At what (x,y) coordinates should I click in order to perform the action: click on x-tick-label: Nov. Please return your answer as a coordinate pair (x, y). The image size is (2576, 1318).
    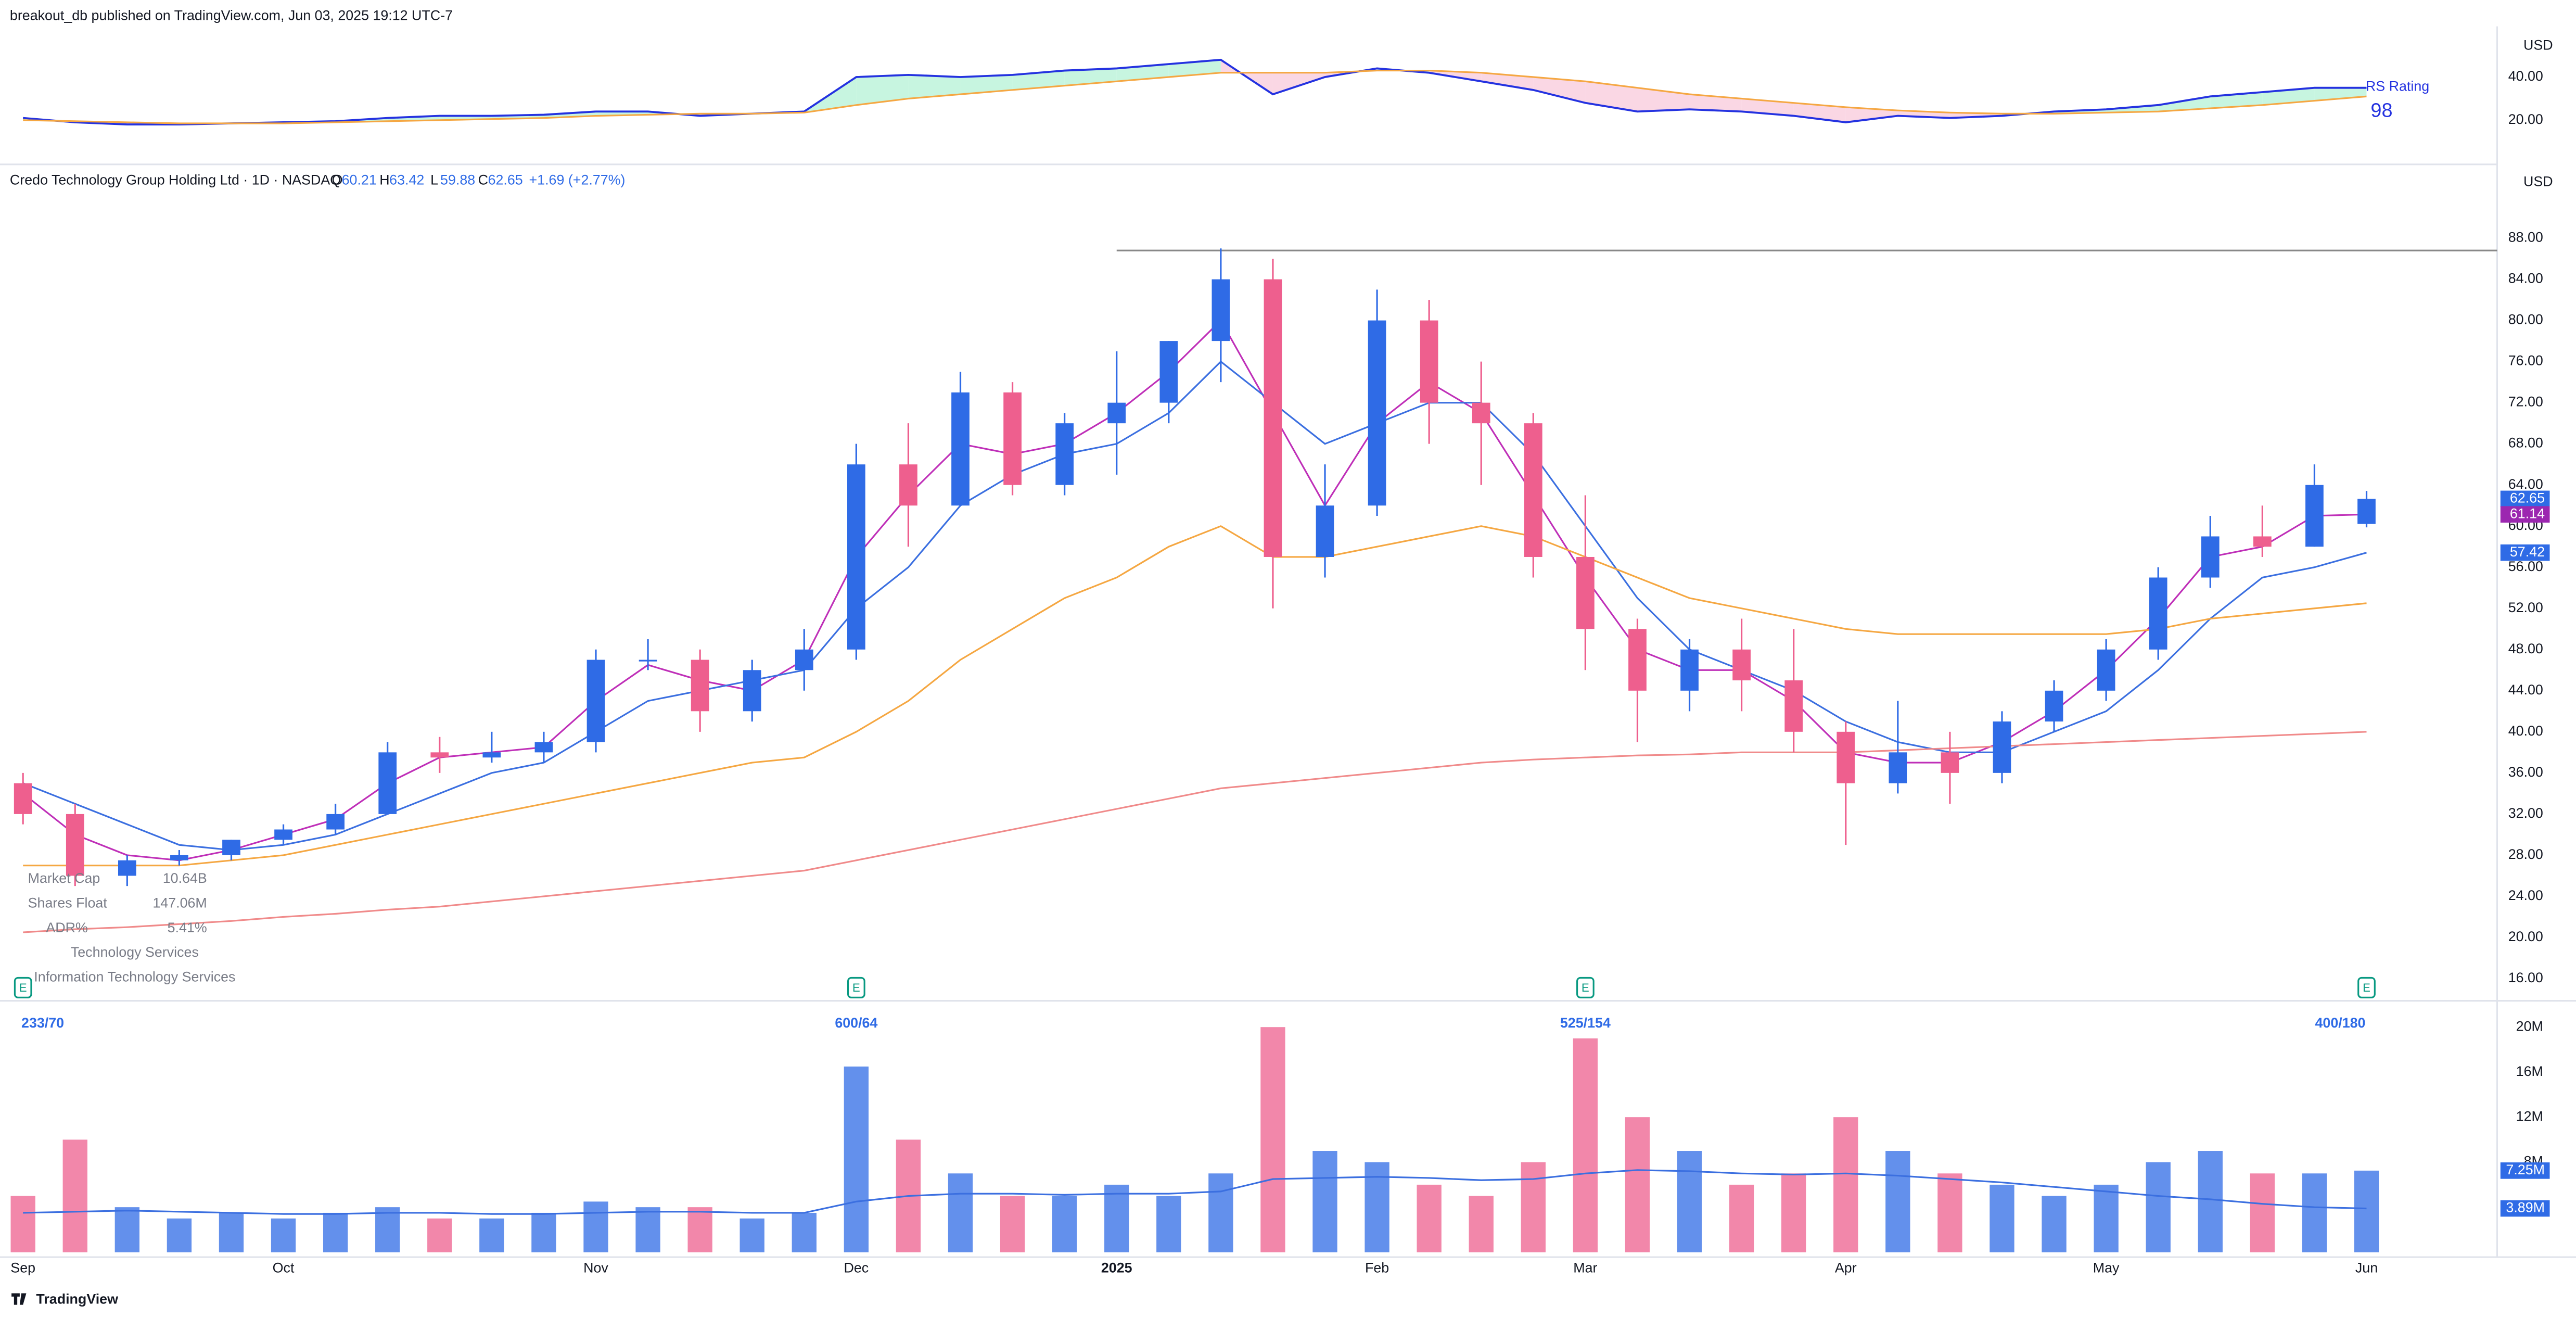
    Looking at the image, I should click on (595, 1268).